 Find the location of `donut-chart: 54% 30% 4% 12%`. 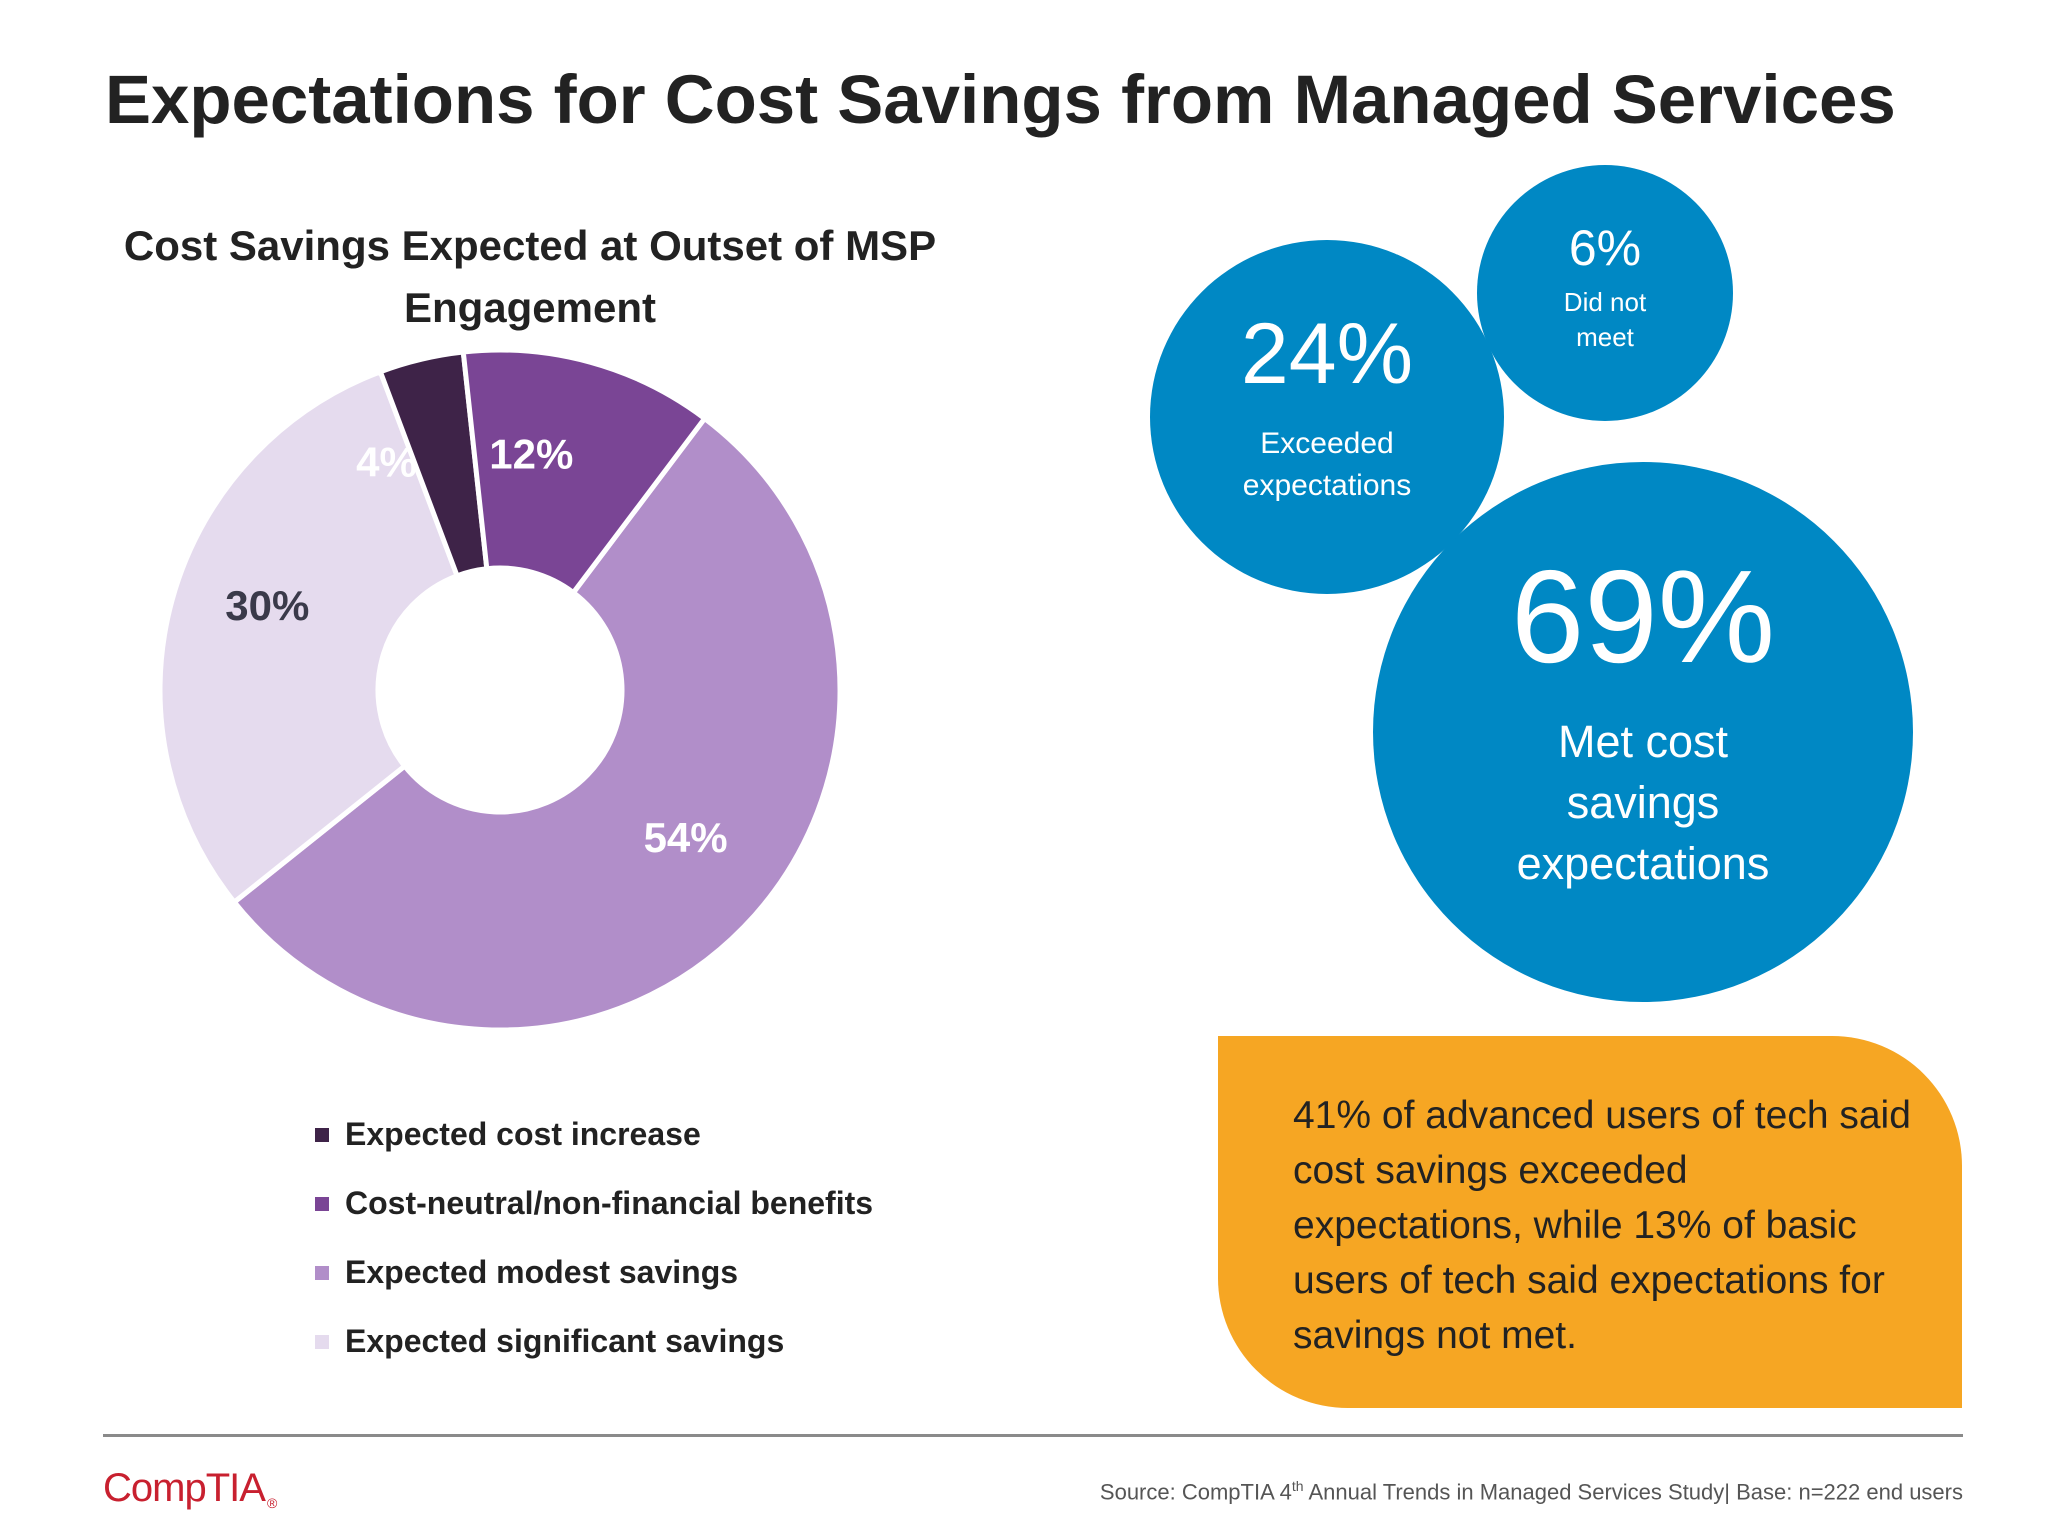

donut-chart: 54% 30% 4% 12% is located at coordinates (500, 690).